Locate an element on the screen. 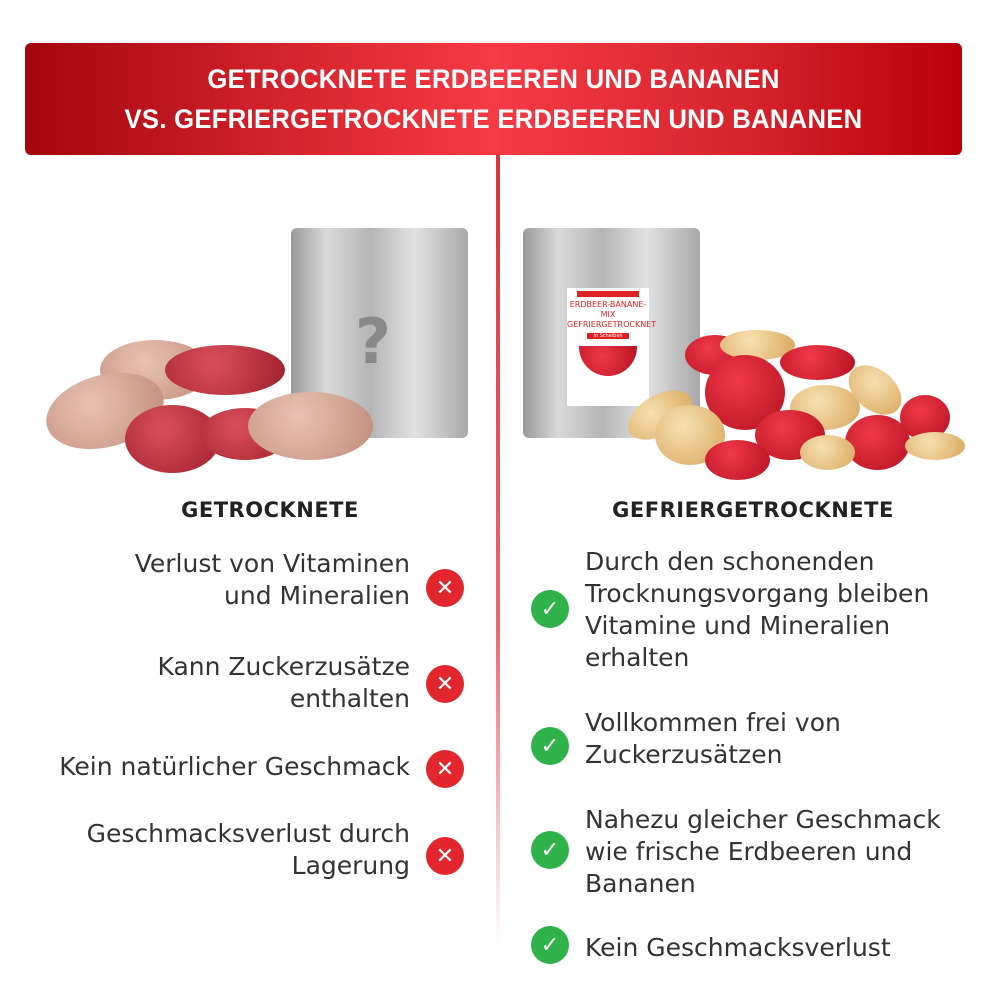  list-item: Kein Geschmacksverlust is located at coordinates (738, 947).